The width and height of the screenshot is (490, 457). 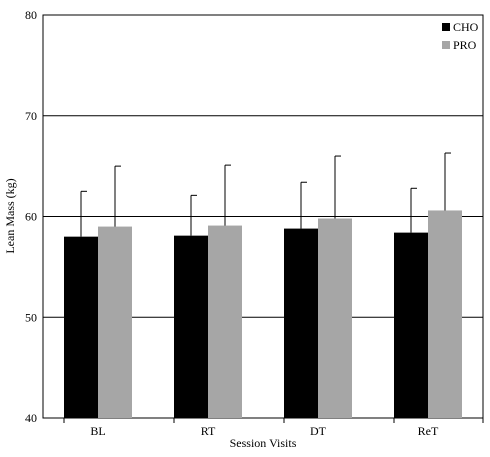 What do you see at coordinates (265, 194) in the screenshot?
I see `error-bars` at bounding box center [265, 194].